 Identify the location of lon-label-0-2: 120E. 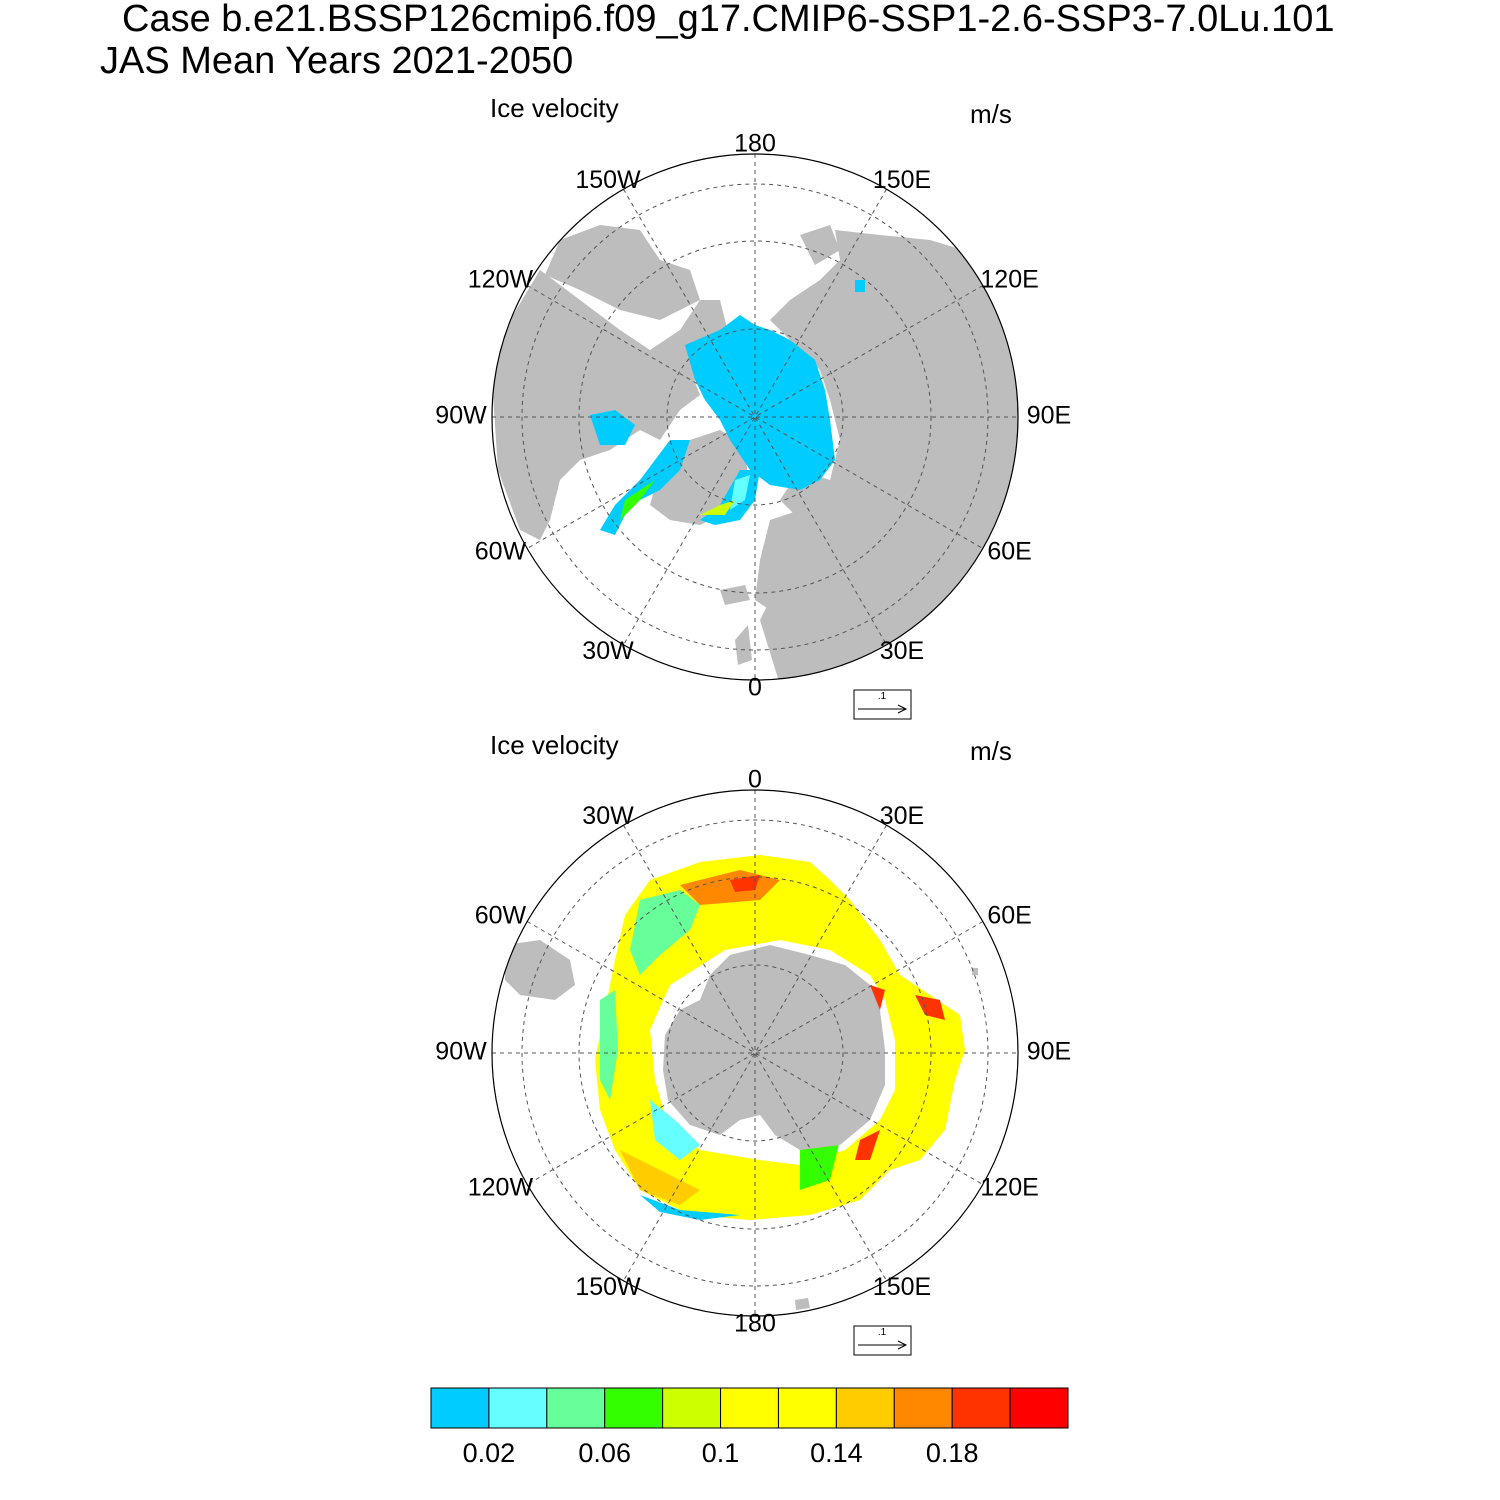
(1009, 280).